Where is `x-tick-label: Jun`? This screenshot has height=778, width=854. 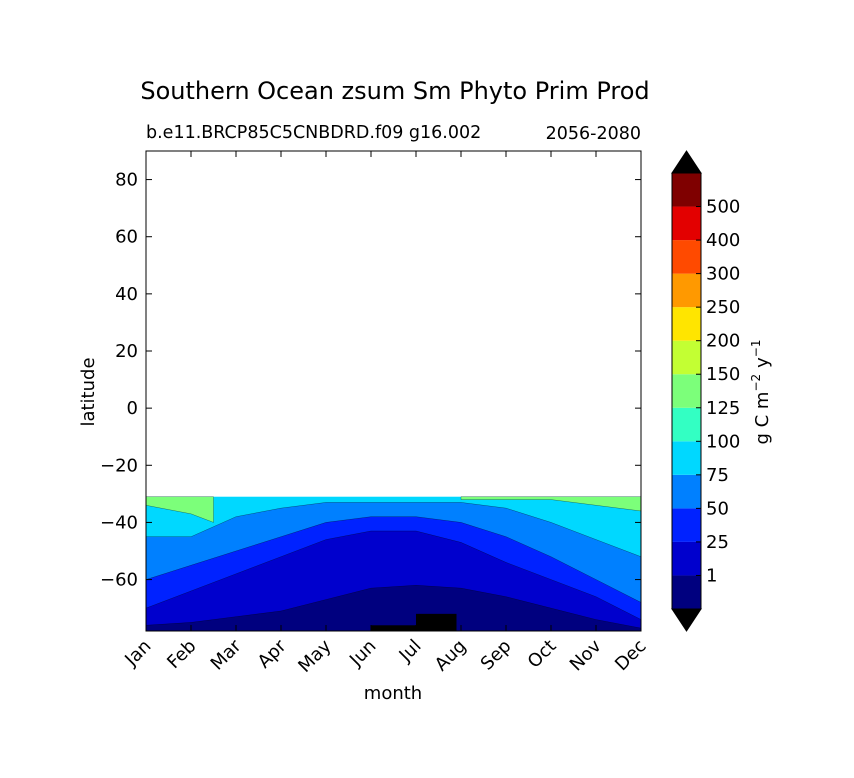
x-tick-label: Jun is located at coordinates (362, 653).